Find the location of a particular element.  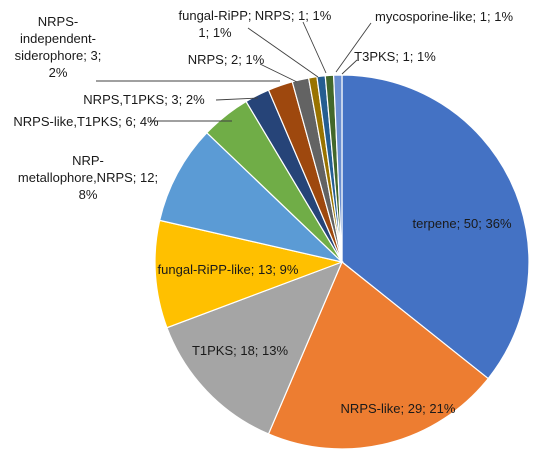

data-label-7: NRPS,T1PKS; 3; 2% is located at coordinates (144, 99).